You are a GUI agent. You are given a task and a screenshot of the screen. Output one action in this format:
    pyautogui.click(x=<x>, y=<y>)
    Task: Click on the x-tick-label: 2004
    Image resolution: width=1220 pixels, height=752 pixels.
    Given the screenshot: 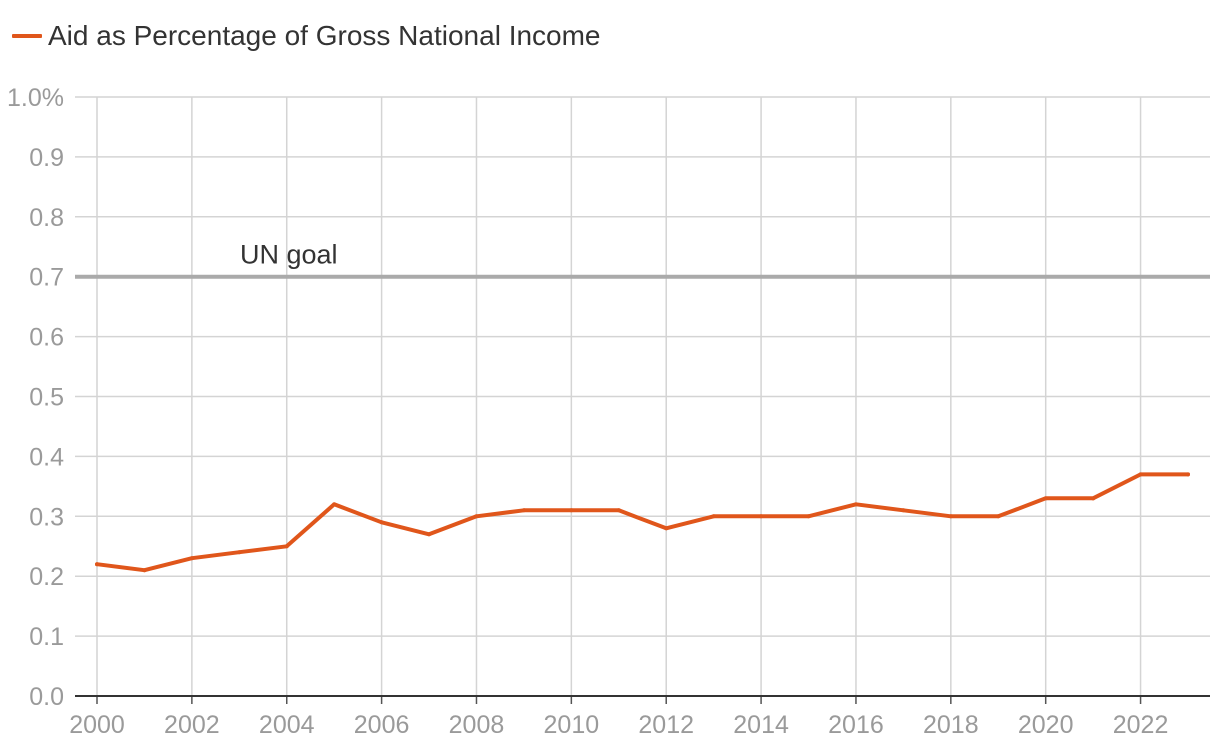 What is the action you would take?
    pyautogui.click(x=287, y=725)
    